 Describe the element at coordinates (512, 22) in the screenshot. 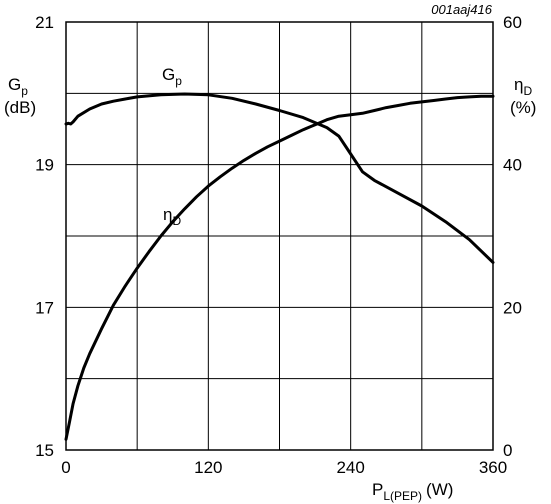

I see `y-right-tick-label: 60` at that location.